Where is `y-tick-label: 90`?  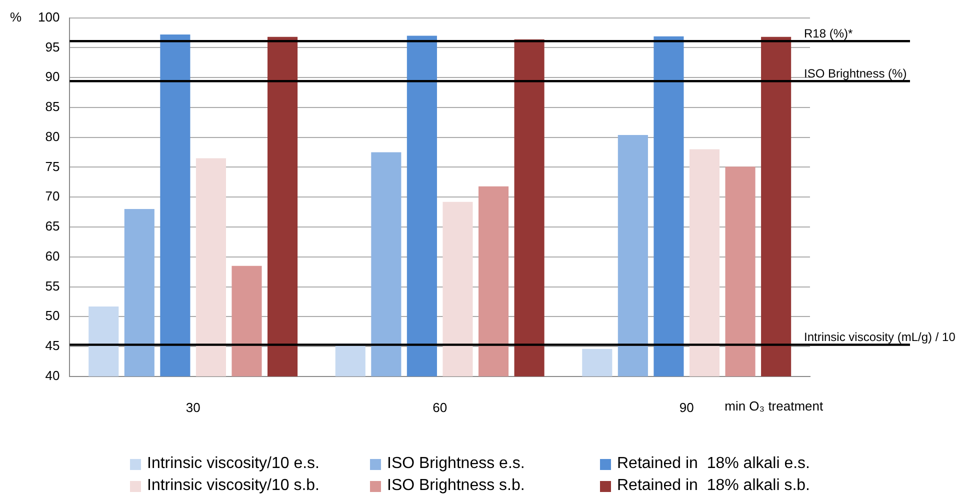 y-tick-label: 90 is located at coordinates (52, 76).